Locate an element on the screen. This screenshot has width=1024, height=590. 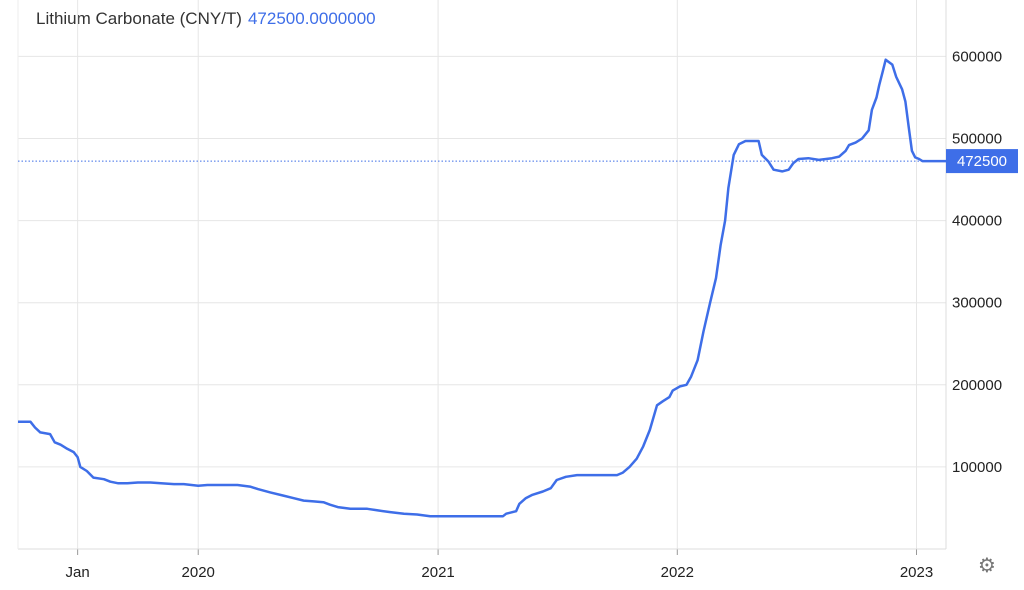
gear-icon: ⚙ is located at coordinates (987, 566).